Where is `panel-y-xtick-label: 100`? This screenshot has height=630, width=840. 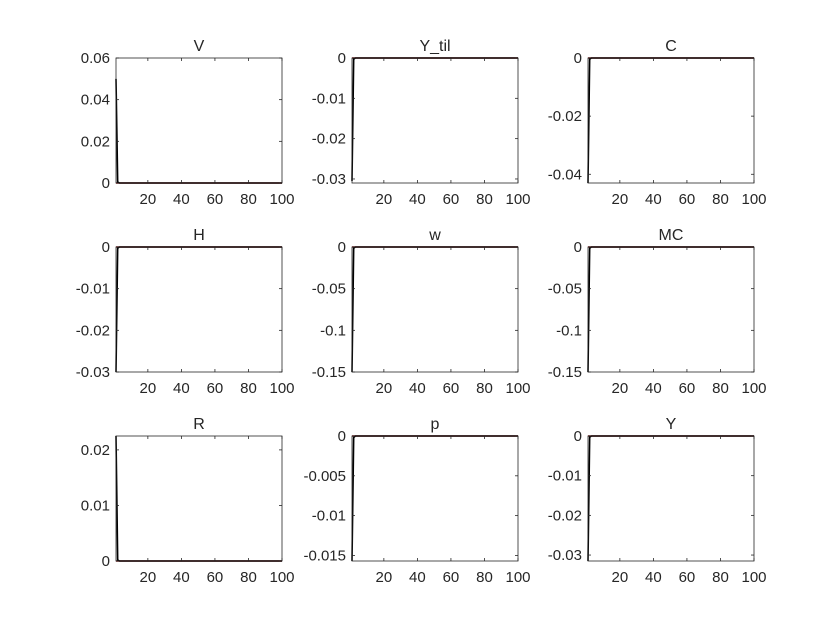
panel-y-xtick-label: 100 is located at coordinates (753, 577).